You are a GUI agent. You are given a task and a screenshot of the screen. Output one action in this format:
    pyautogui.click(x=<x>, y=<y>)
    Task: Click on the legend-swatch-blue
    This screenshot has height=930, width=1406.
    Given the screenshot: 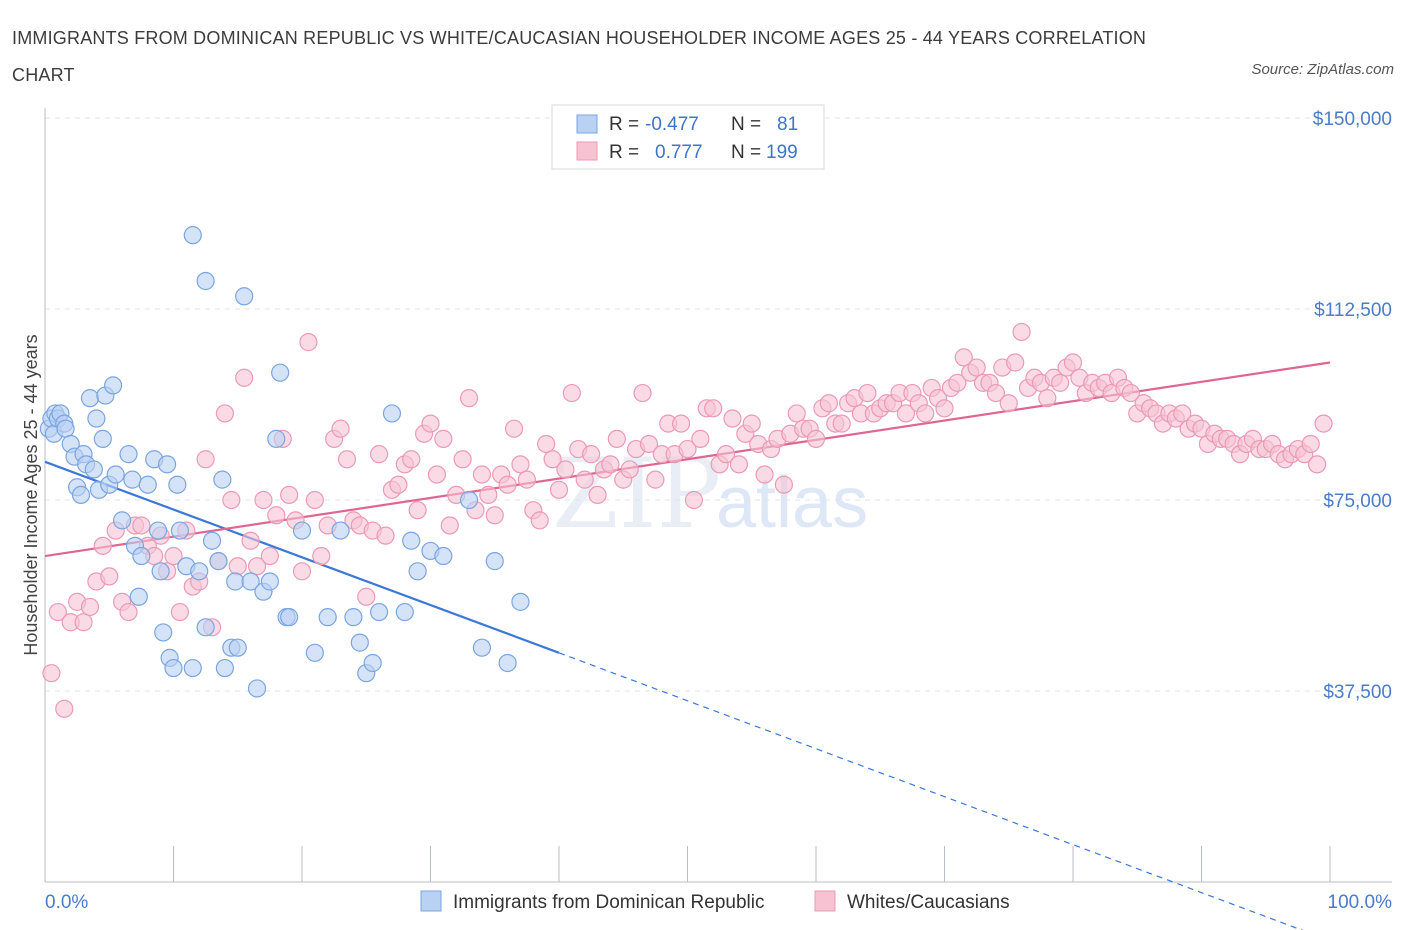 What is the action you would take?
    pyautogui.click(x=587, y=124)
    